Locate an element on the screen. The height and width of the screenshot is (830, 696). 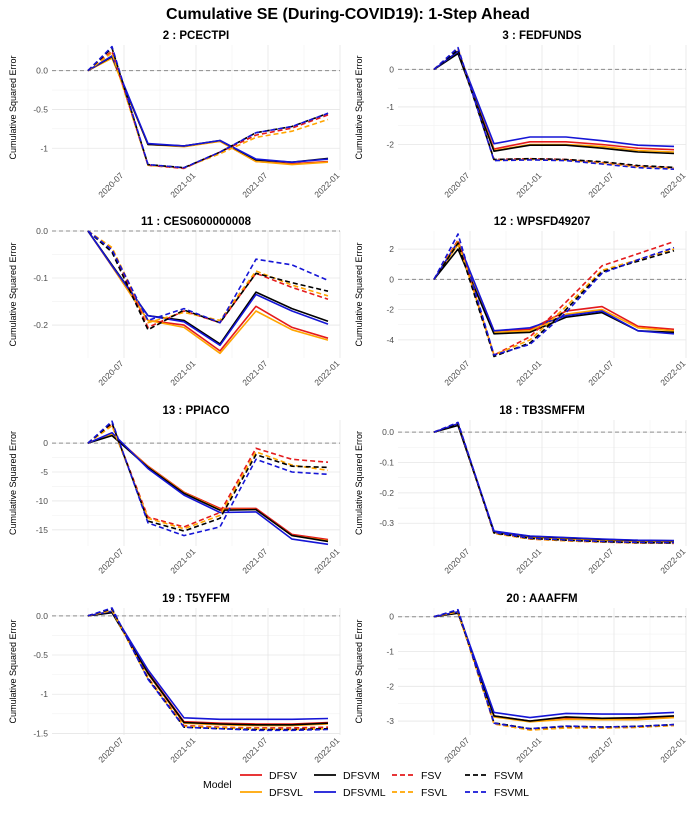
y-tick-label: -10 is located at coordinates (42, 501).